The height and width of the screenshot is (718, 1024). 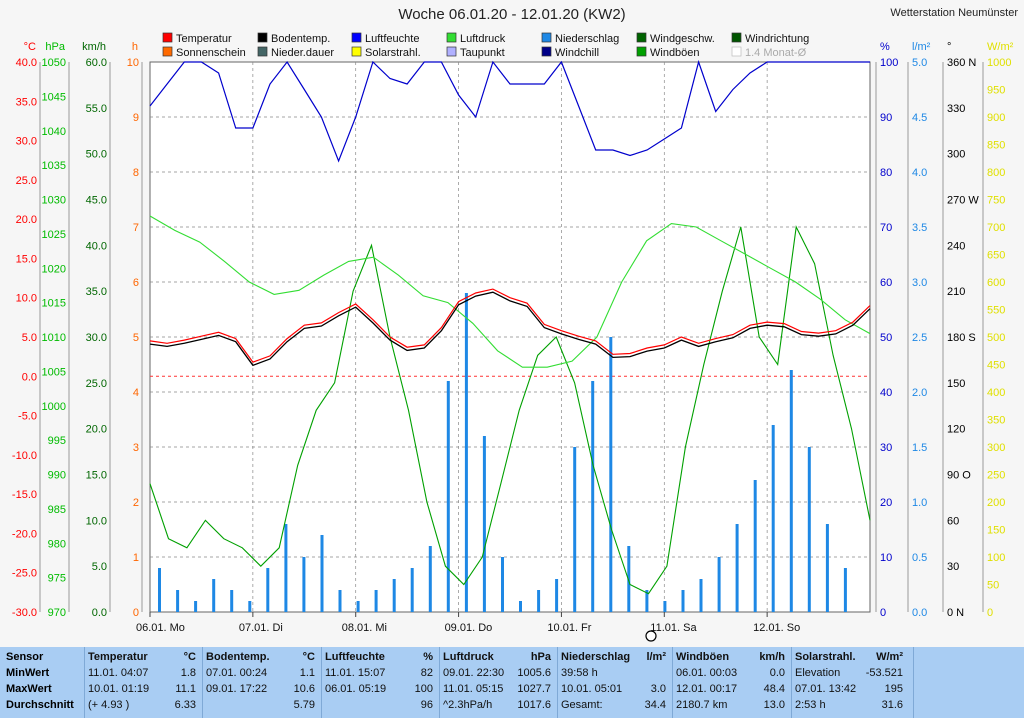 I want to click on axis-unit: °C, so click(x=30, y=47).